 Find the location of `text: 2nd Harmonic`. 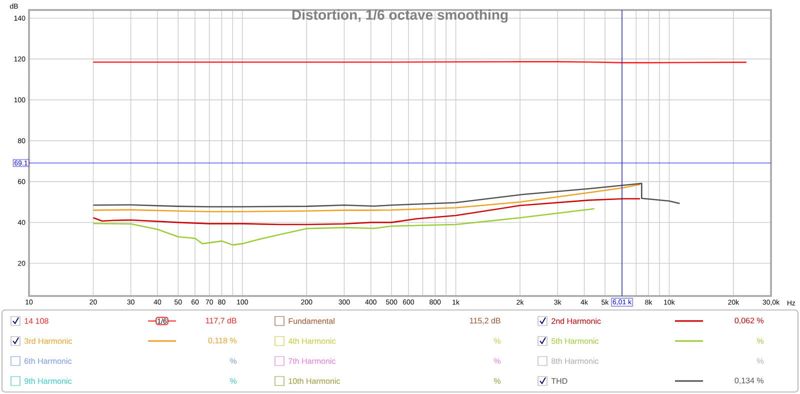

text: 2nd Harmonic is located at coordinates (576, 321).